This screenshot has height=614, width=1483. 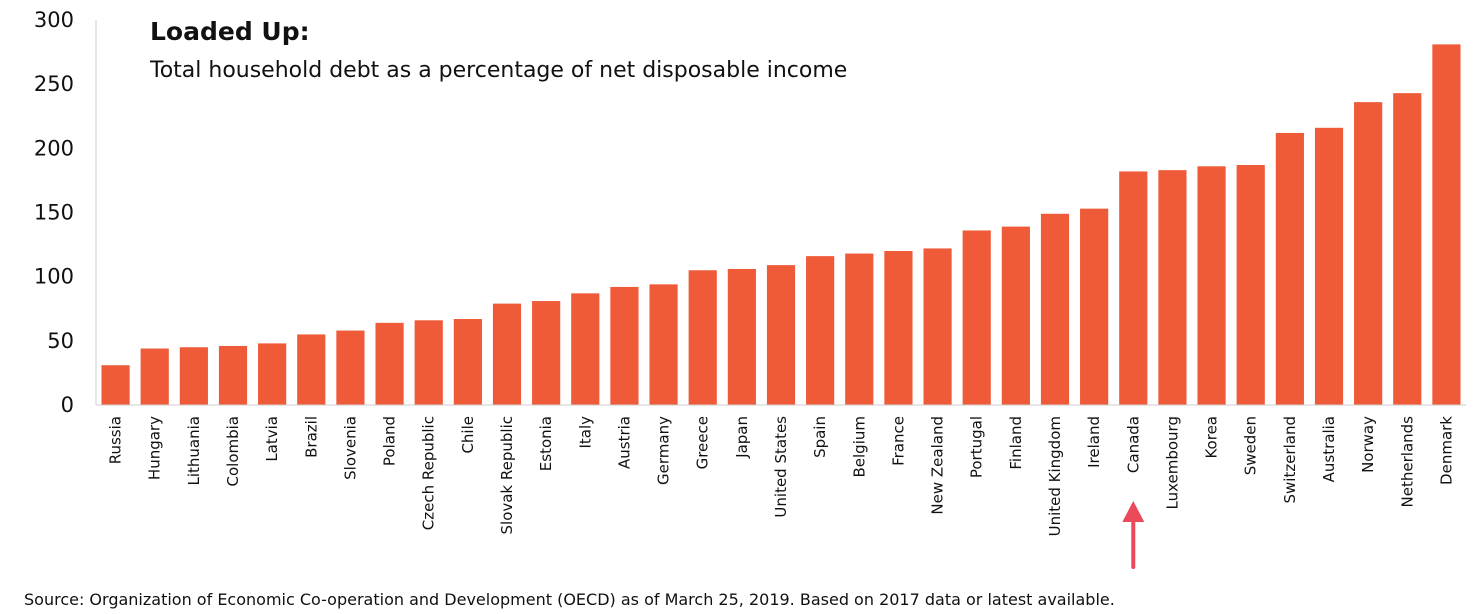 What do you see at coordinates (585, 432) in the screenshot?
I see `x-tick-label: Italy` at bounding box center [585, 432].